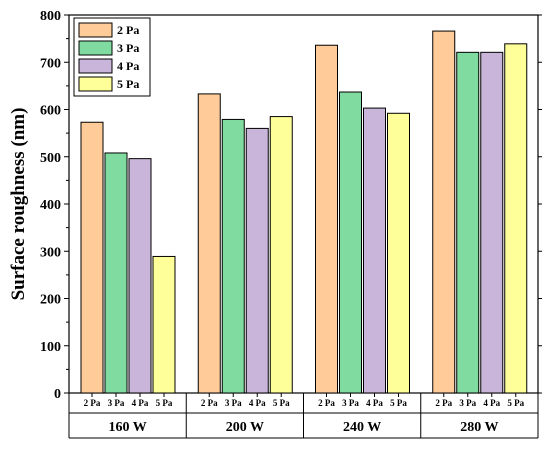 The width and height of the screenshot is (550, 449). What do you see at coordinates (281, 255) in the screenshot?
I see `bar-200w-5pa` at bounding box center [281, 255].